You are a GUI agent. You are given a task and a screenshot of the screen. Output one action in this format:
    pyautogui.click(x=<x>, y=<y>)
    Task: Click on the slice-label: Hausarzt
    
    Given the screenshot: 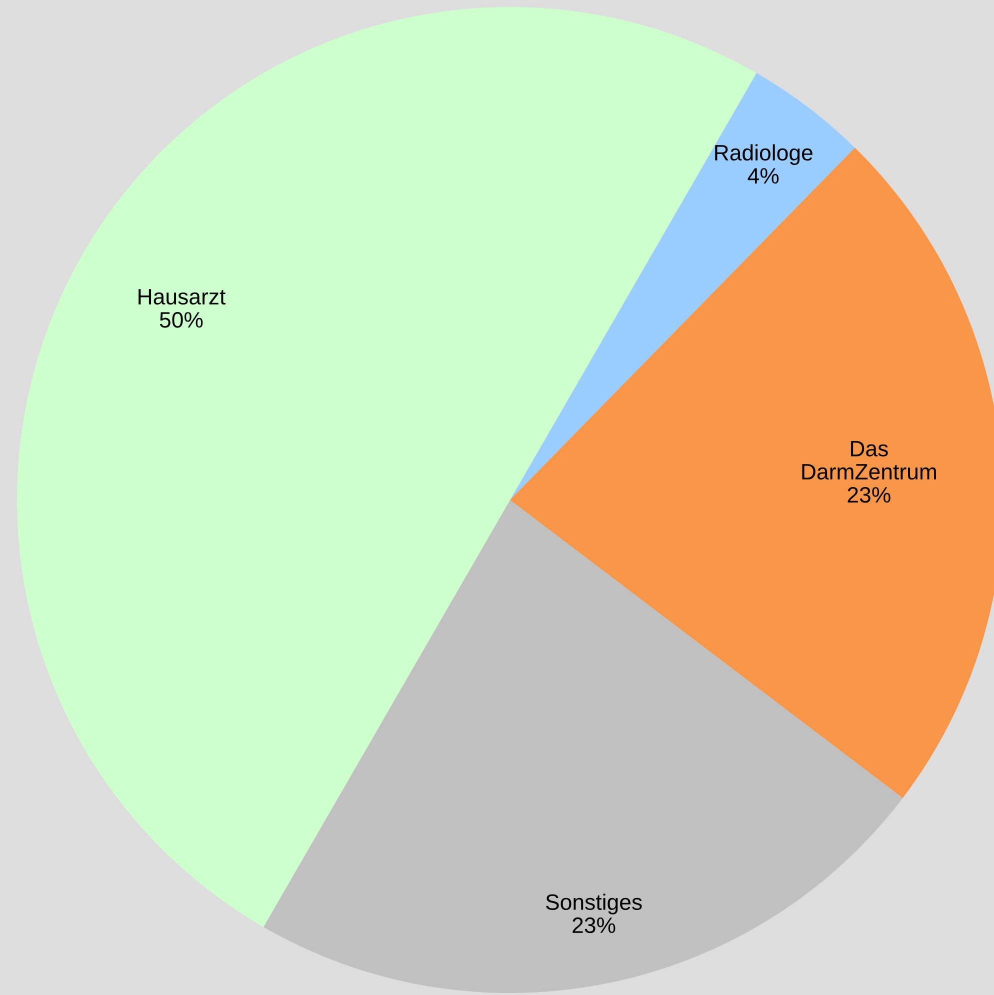 What is the action you would take?
    pyautogui.click(x=182, y=297)
    